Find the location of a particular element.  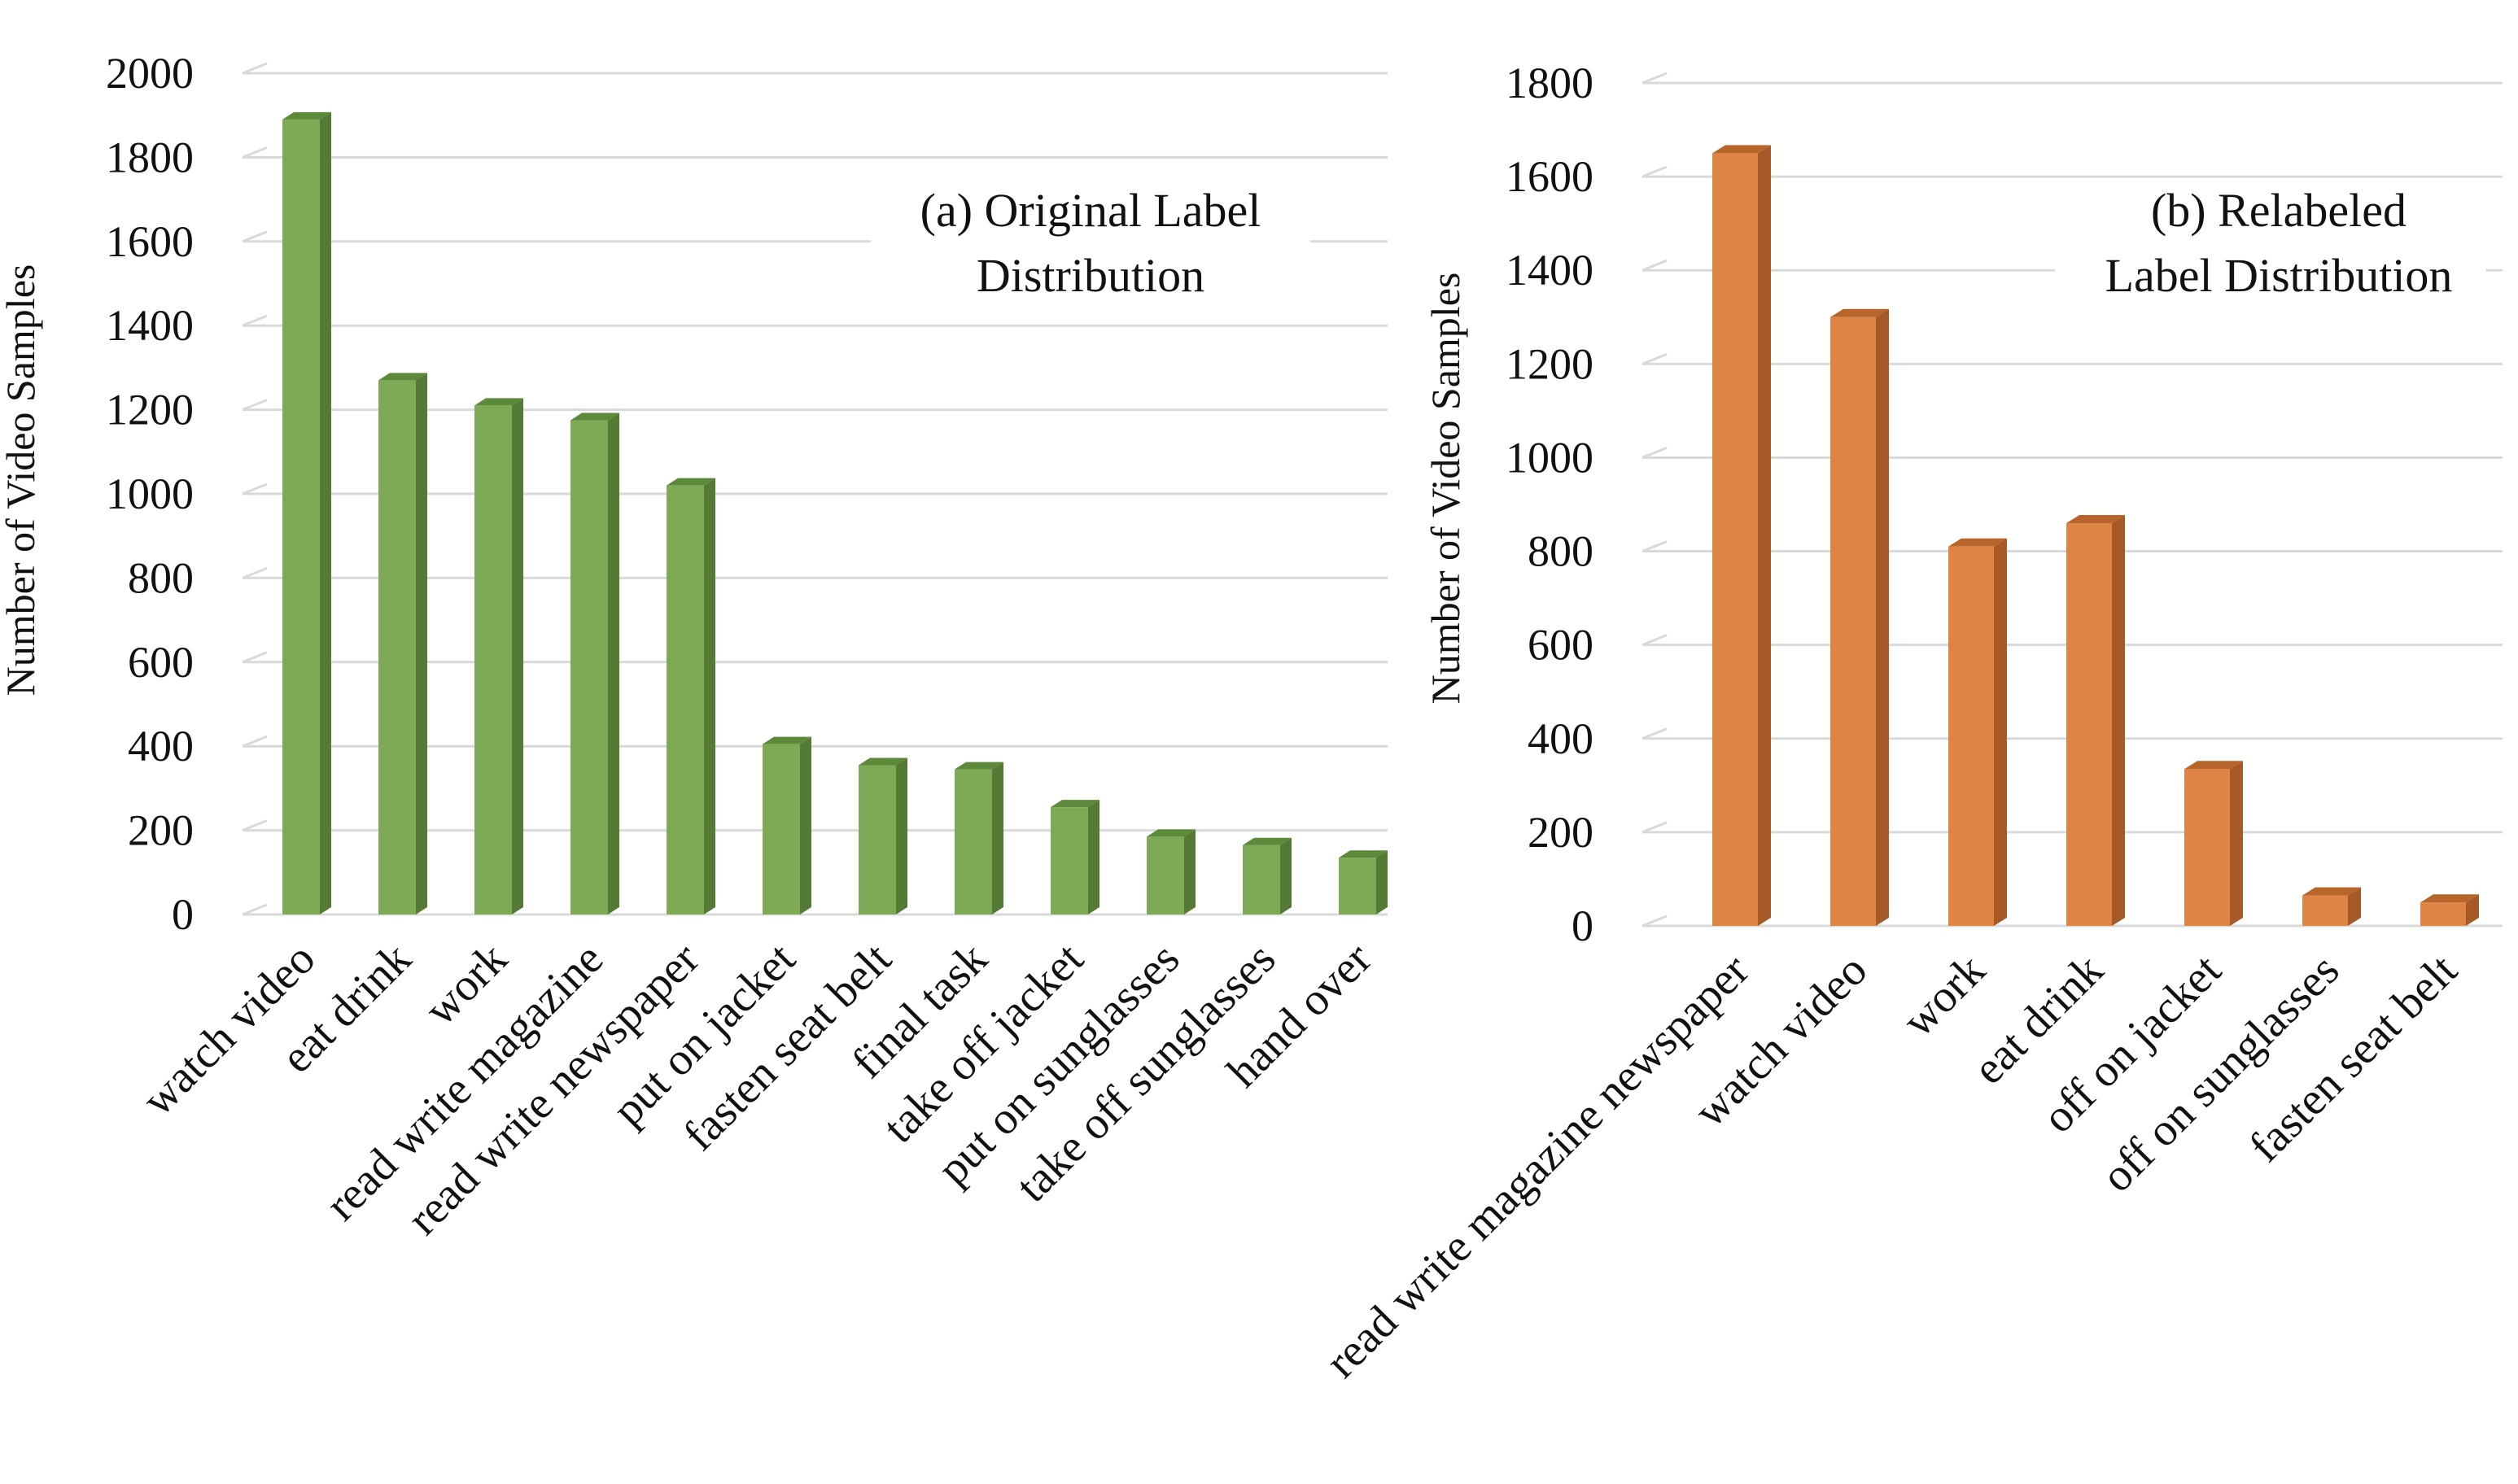

y-tick-label: 400 is located at coordinates (161, 746).